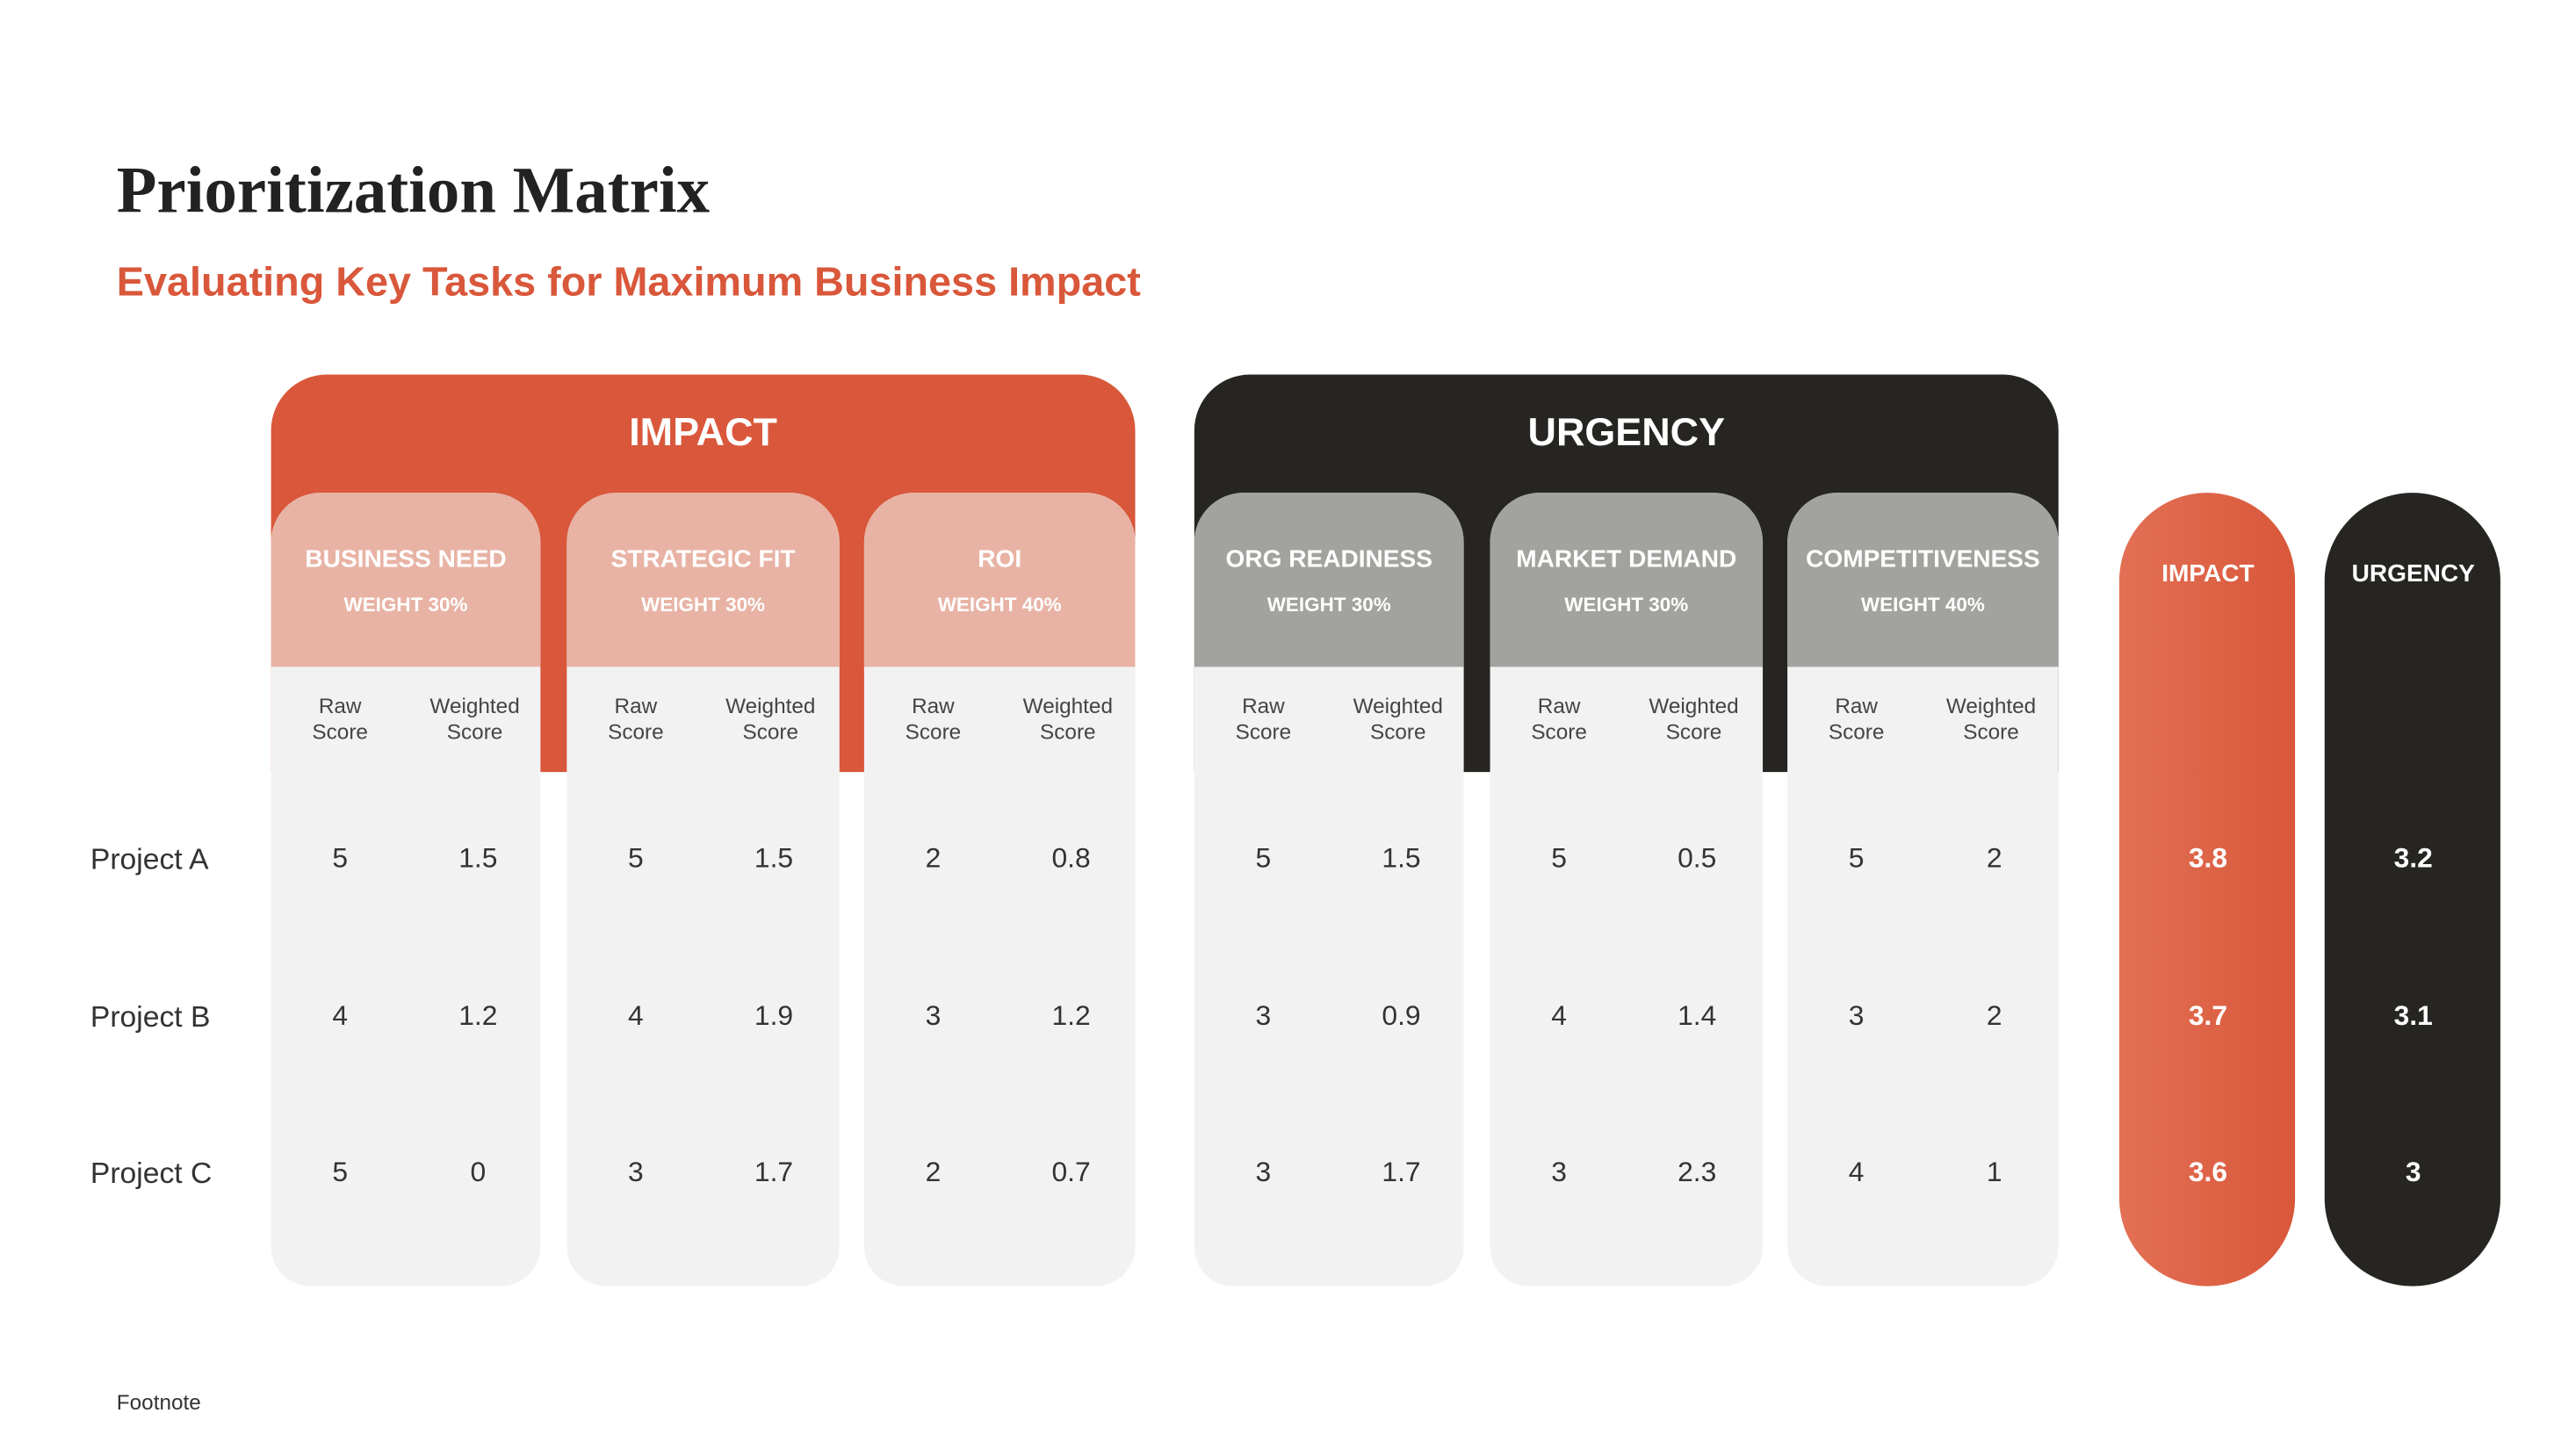 The height and width of the screenshot is (1449, 2576). Describe the element at coordinates (413, 189) in the screenshot. I see `title: Prioritization Matrix` at that location.